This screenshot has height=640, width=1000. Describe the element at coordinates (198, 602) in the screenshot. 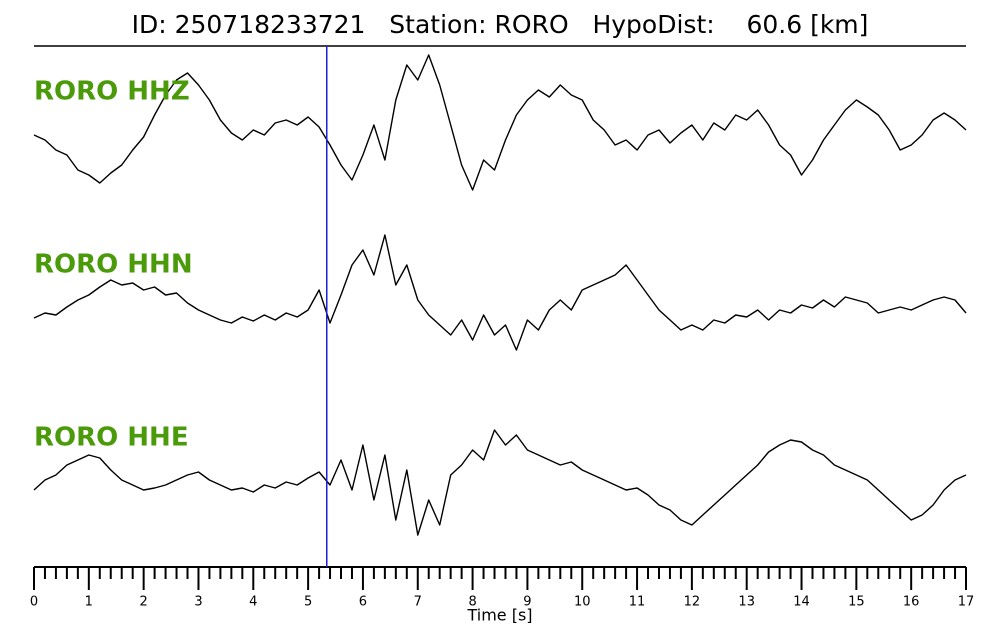

I see `x-tick-label: 3` at that location.